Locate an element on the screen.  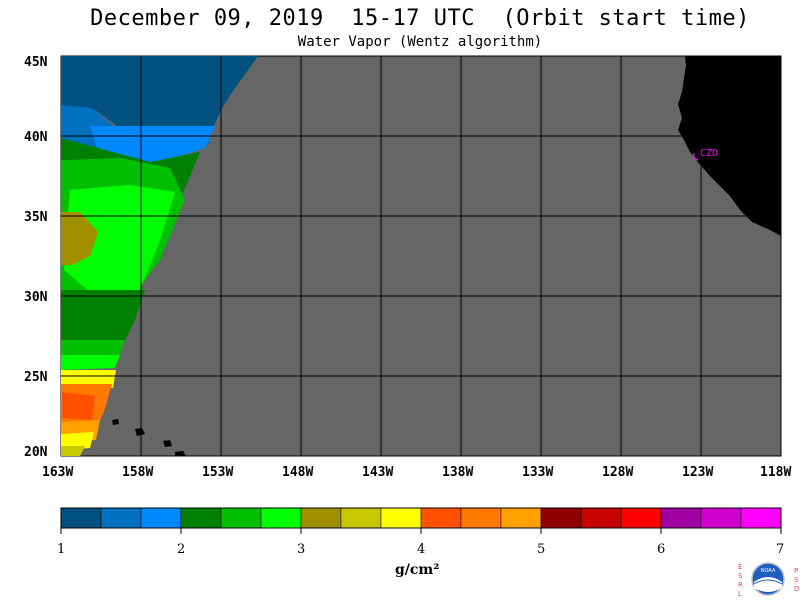
lon-label: 148W is located at coordinates (297, 472).